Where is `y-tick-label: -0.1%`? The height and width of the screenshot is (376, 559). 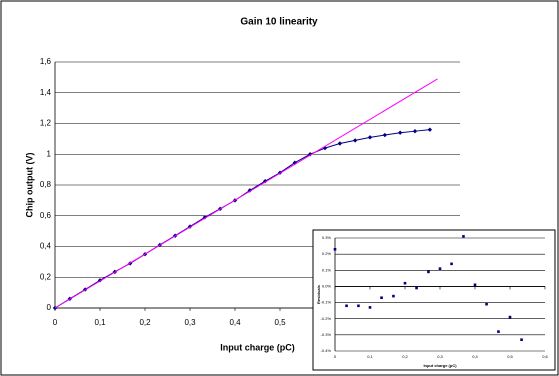 y-tick-label: -0.1% is located at coordinates (326, 302).